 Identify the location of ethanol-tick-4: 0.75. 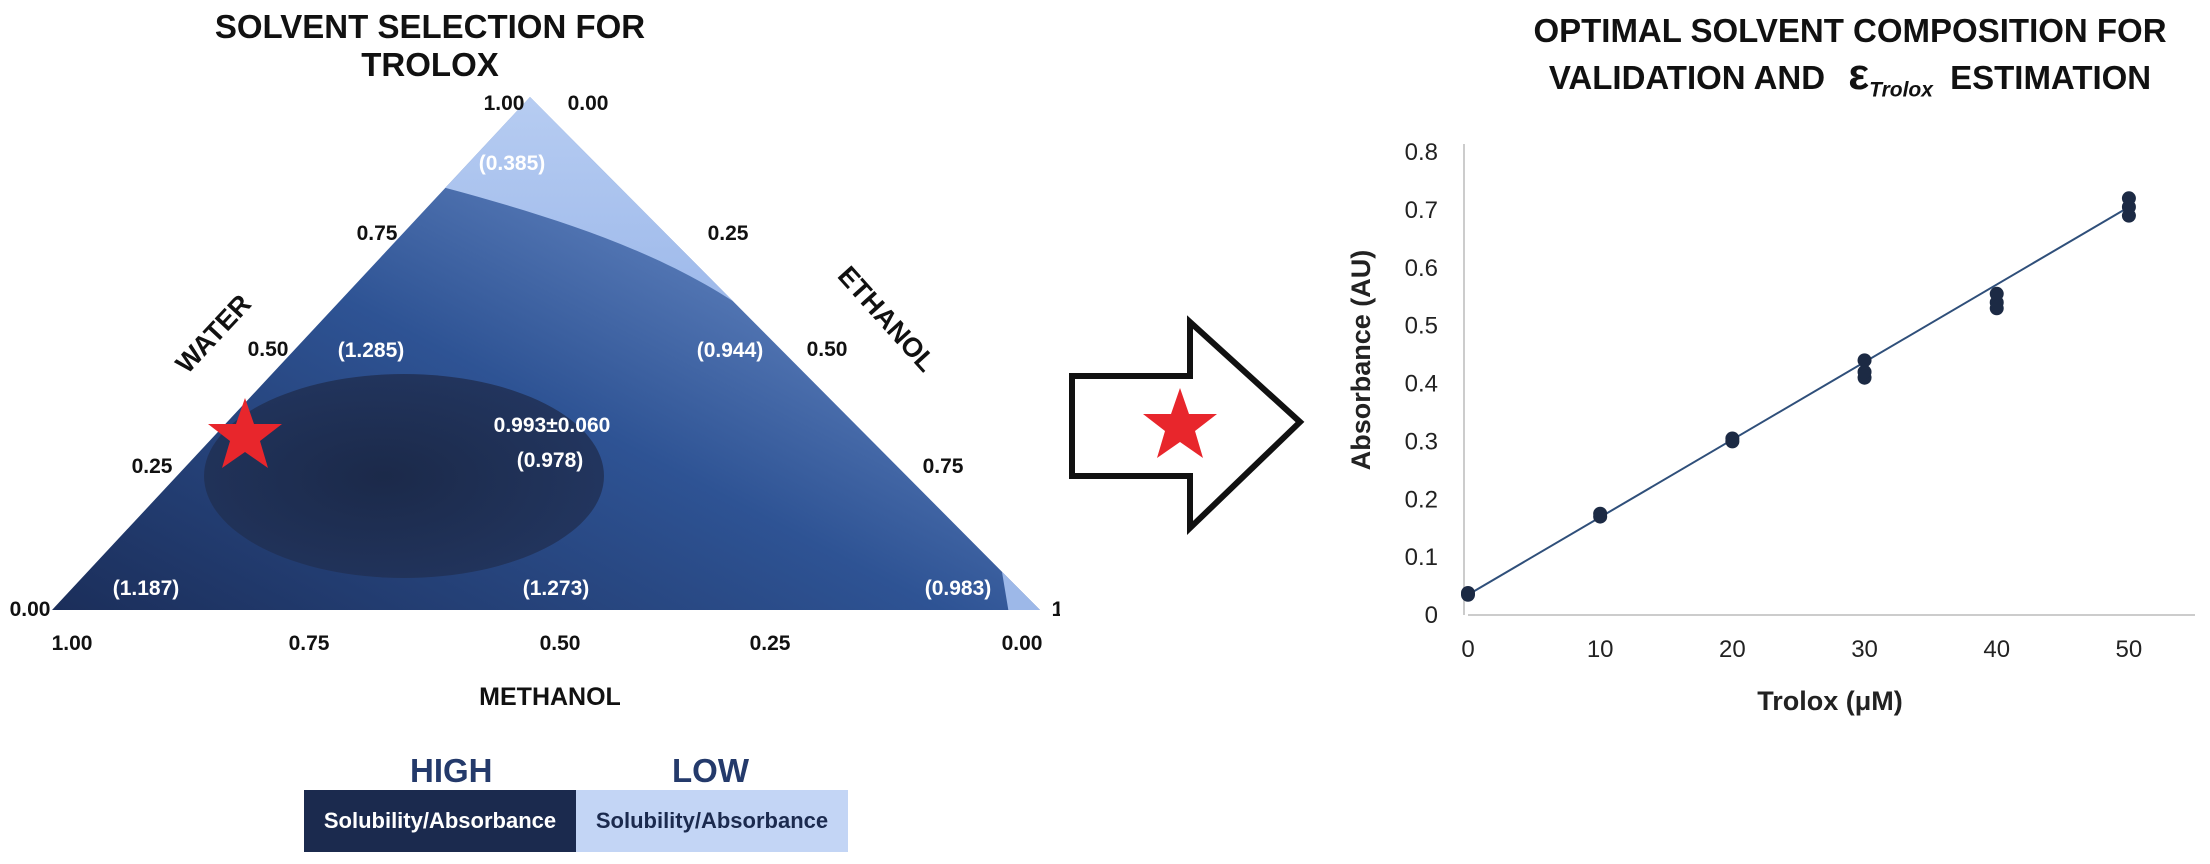
(943, 466).